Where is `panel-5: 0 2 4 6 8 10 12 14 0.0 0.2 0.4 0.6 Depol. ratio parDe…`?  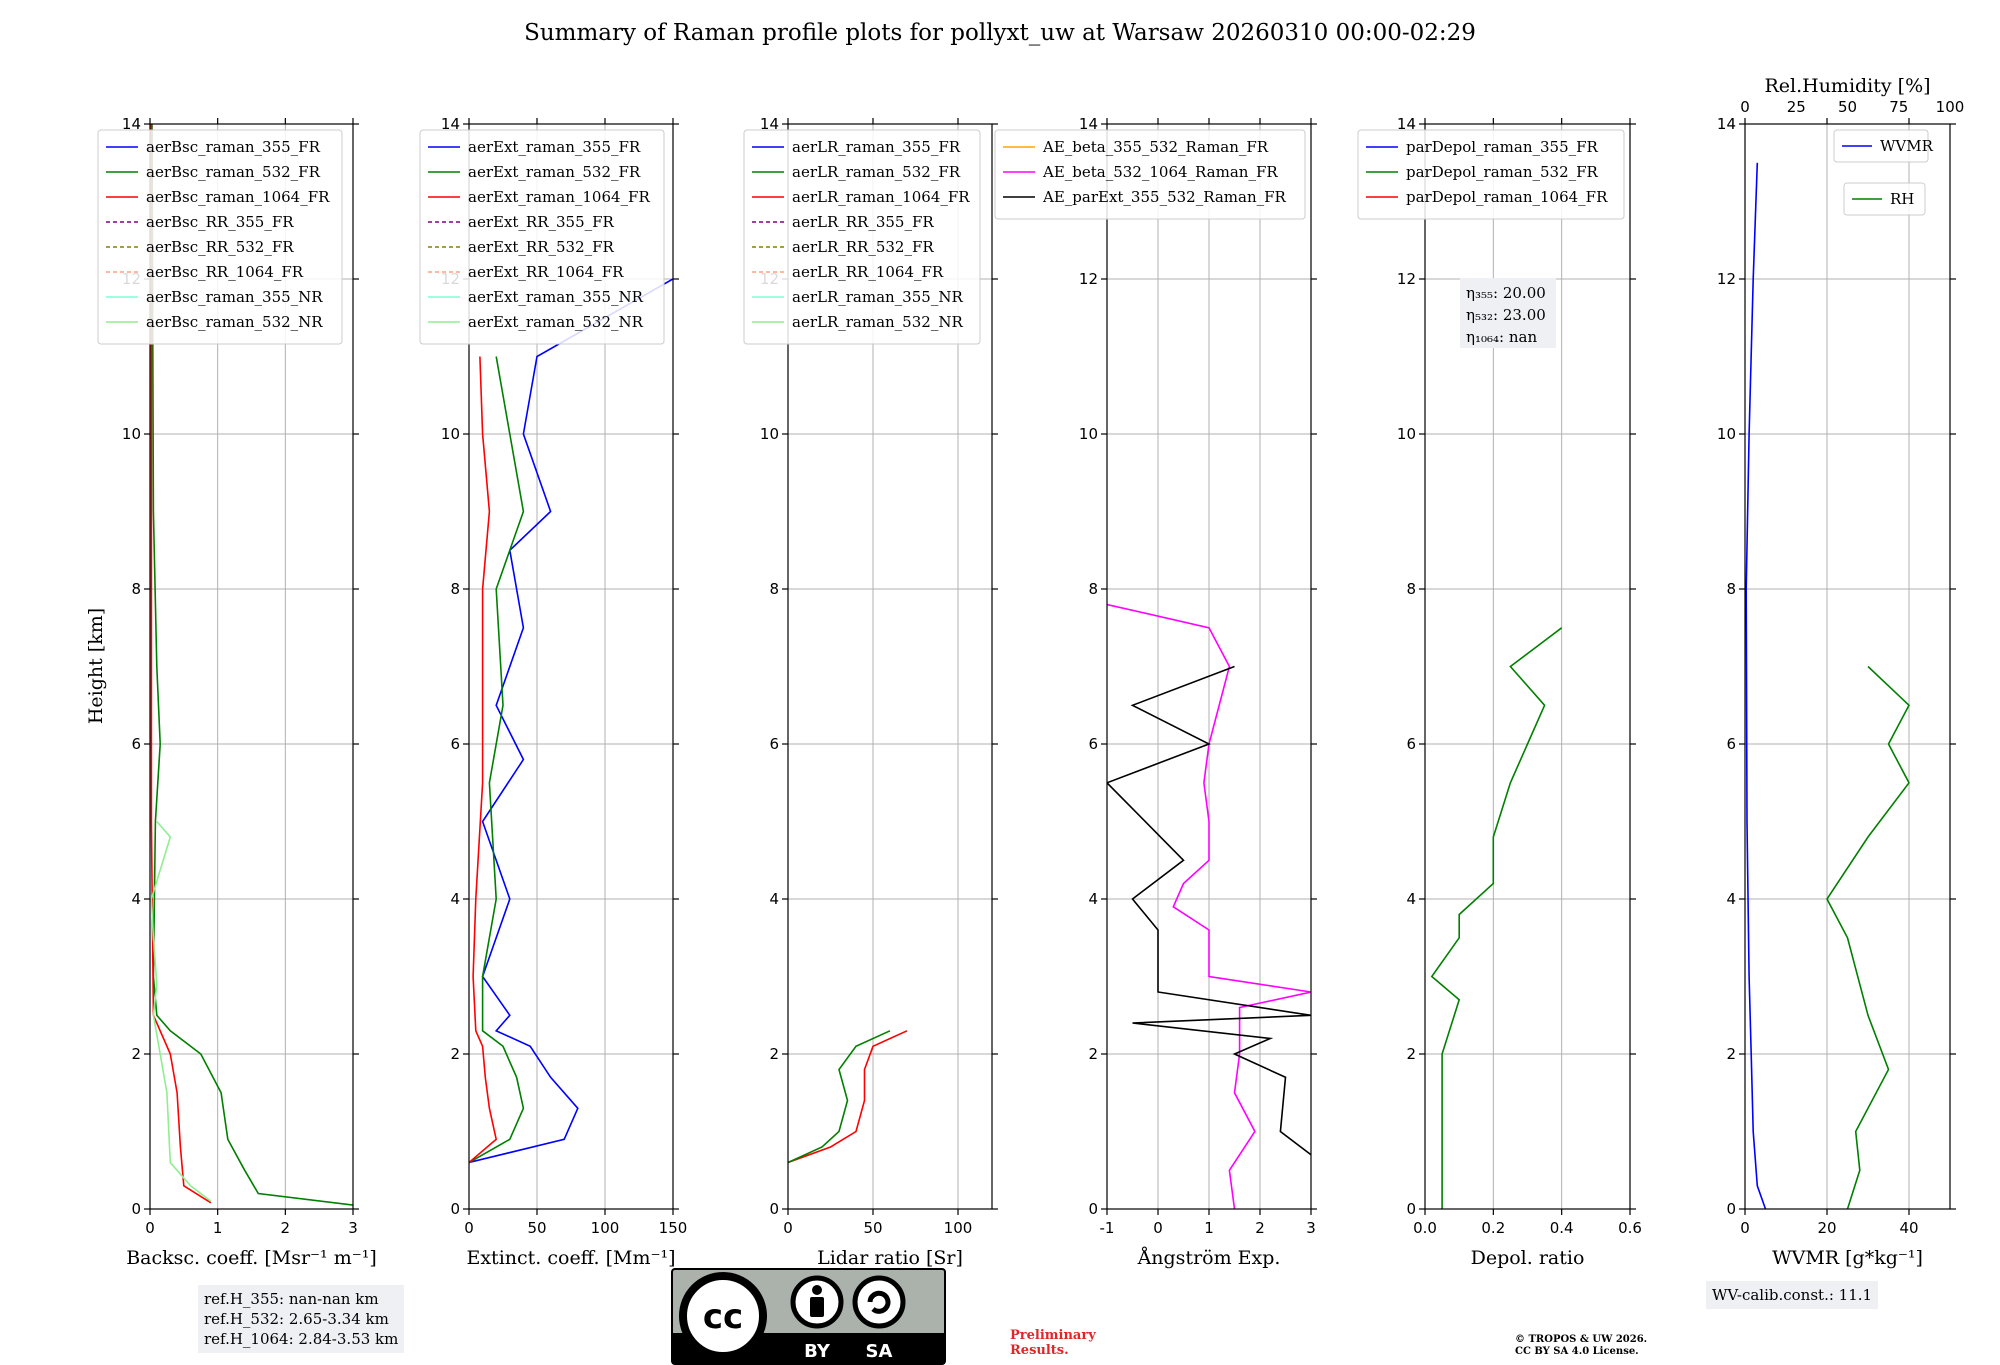
panel-5: 0 2 4 6 8 10 12 14 0.0 0.2 0.4 0.6 Depol. ratio parDe… is located at coordinates (1499, 692).